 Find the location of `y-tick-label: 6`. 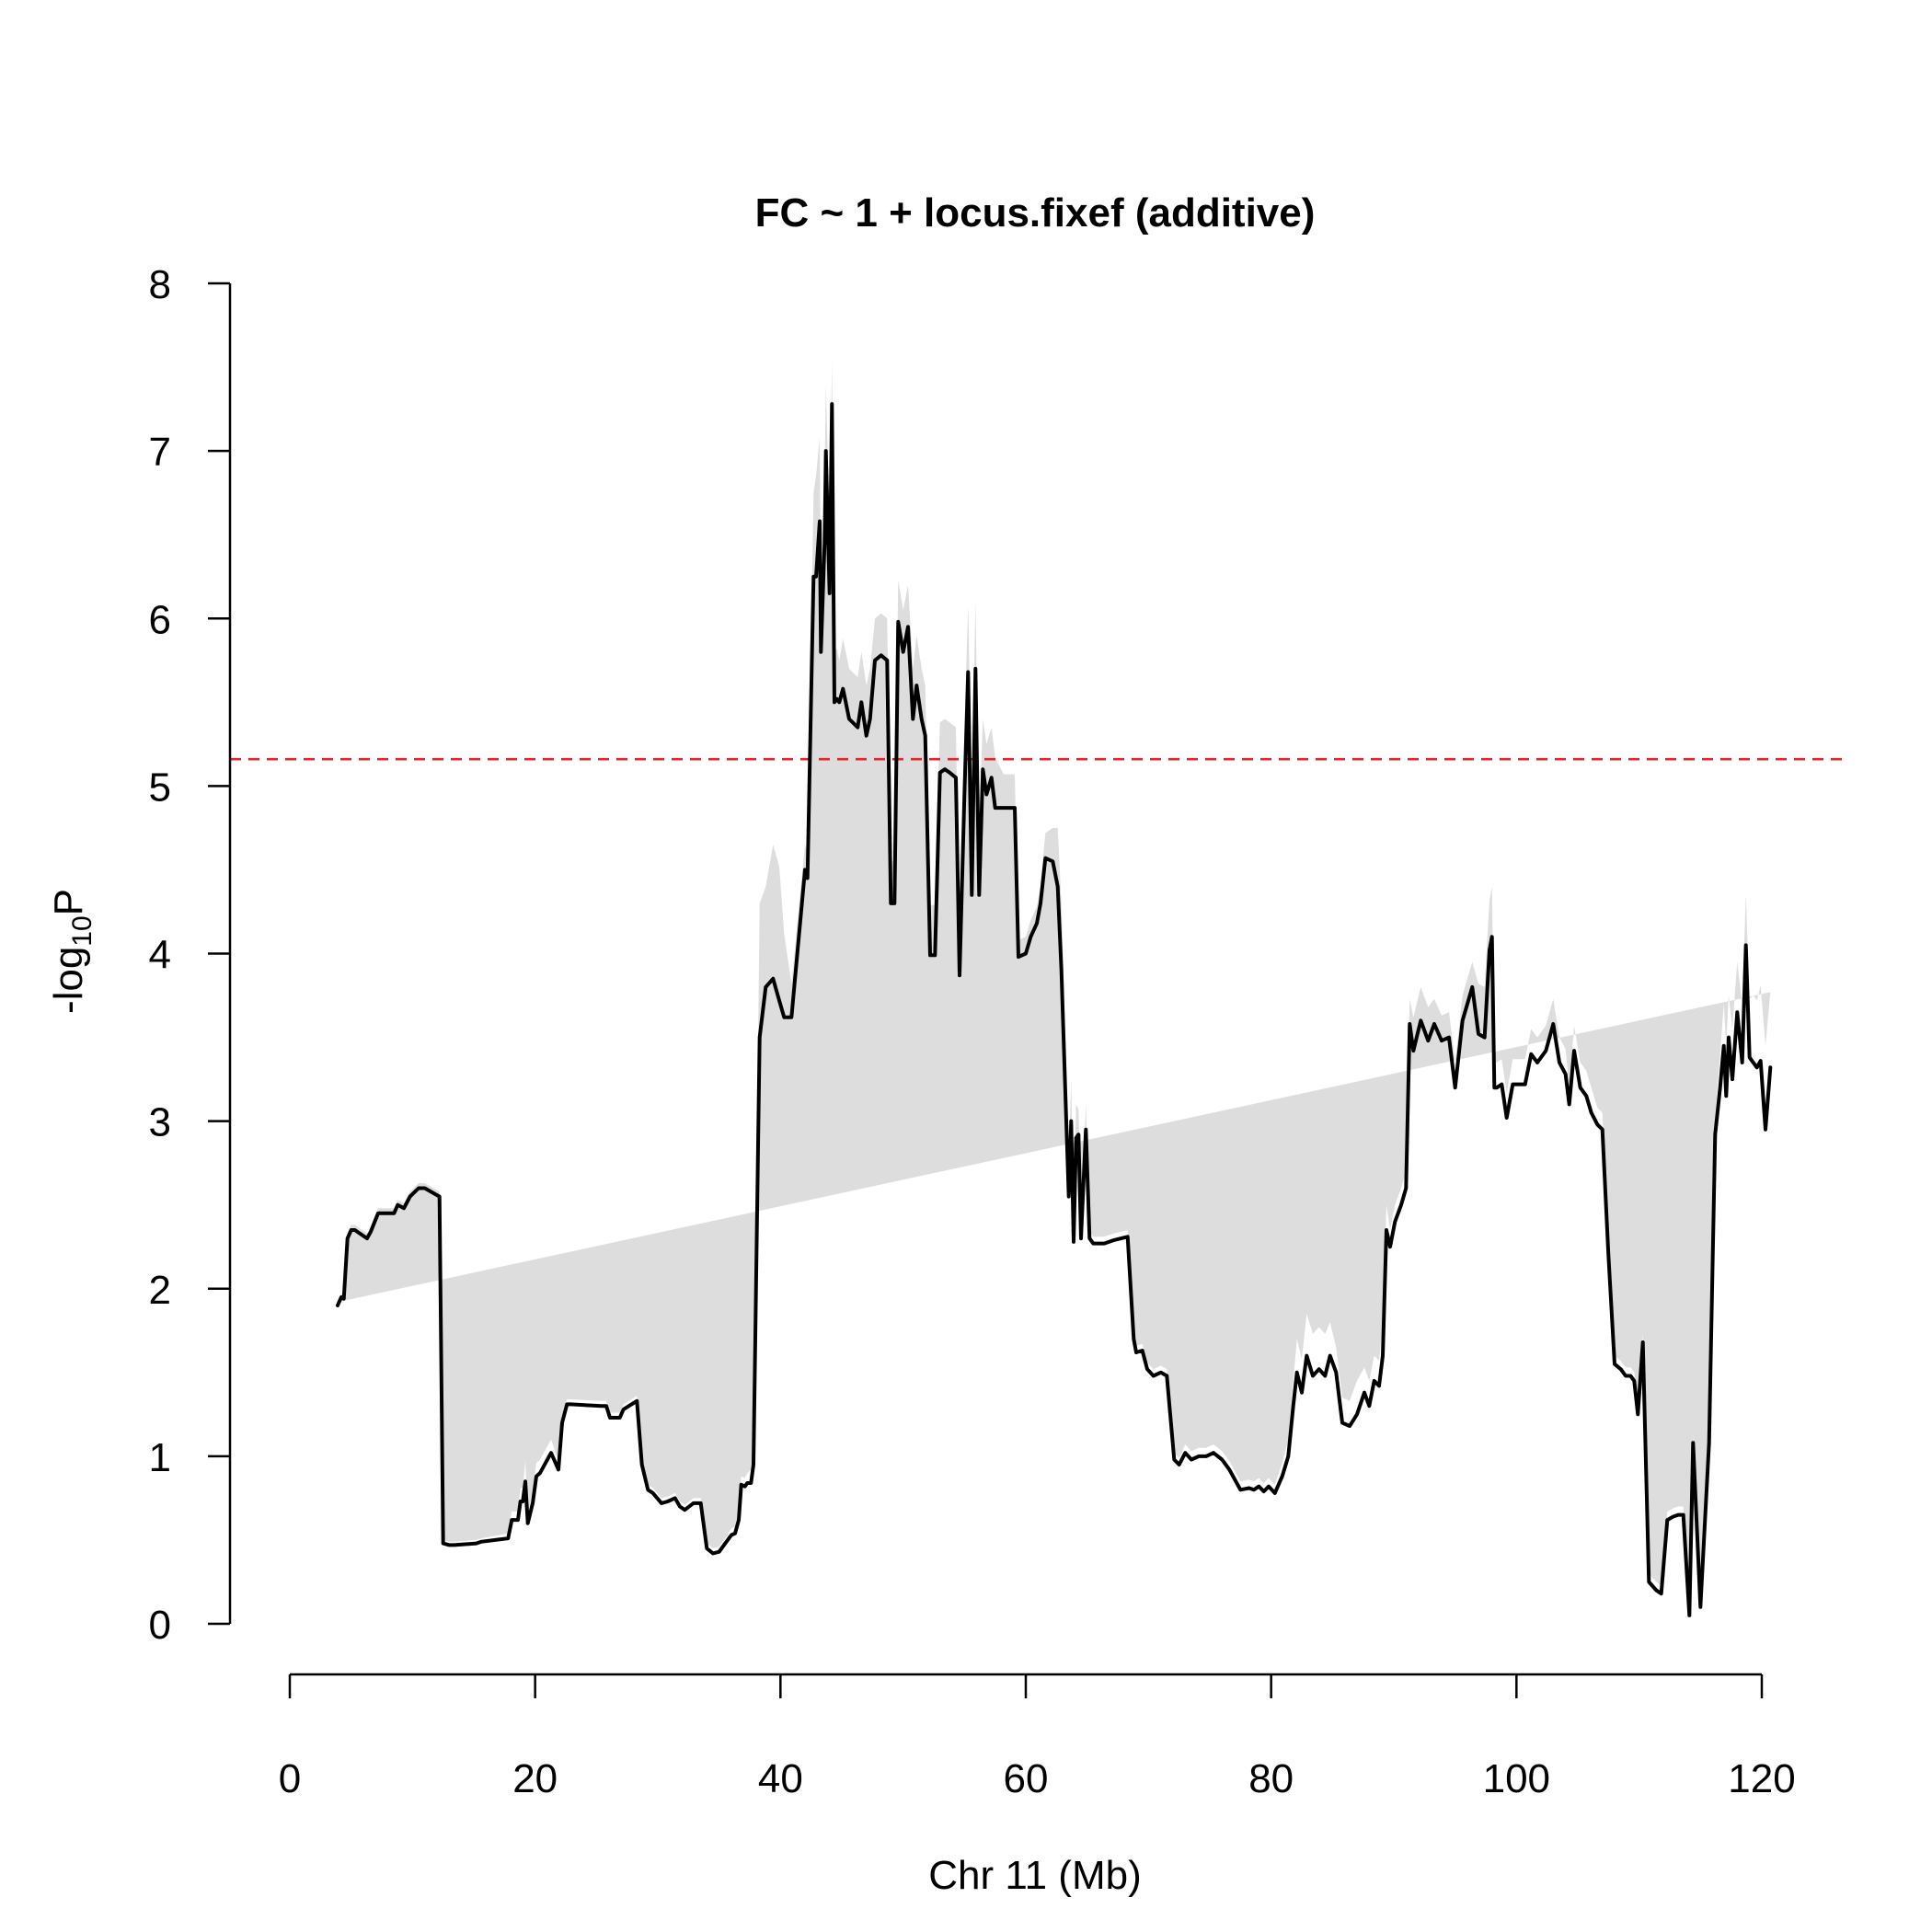

y-tick-label: 6 is located at coordinates (160, 619).